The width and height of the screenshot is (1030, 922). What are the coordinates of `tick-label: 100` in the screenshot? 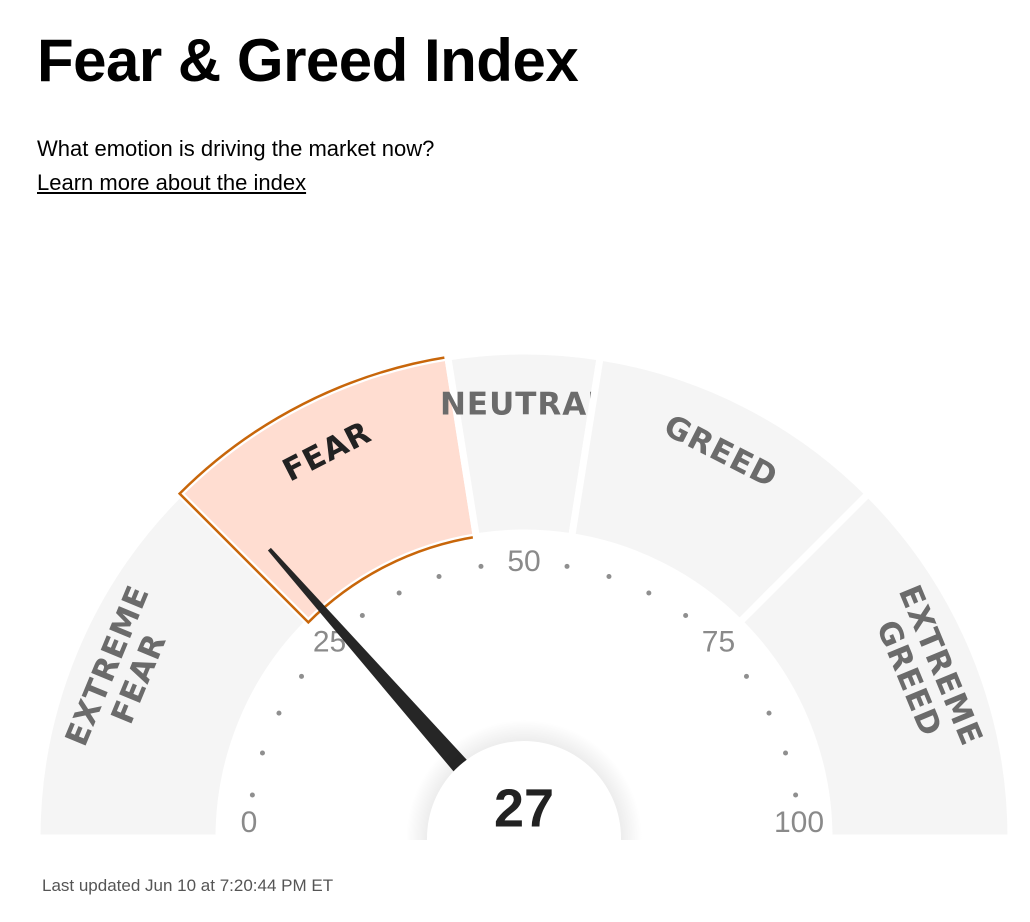 It's located at (799, 822).